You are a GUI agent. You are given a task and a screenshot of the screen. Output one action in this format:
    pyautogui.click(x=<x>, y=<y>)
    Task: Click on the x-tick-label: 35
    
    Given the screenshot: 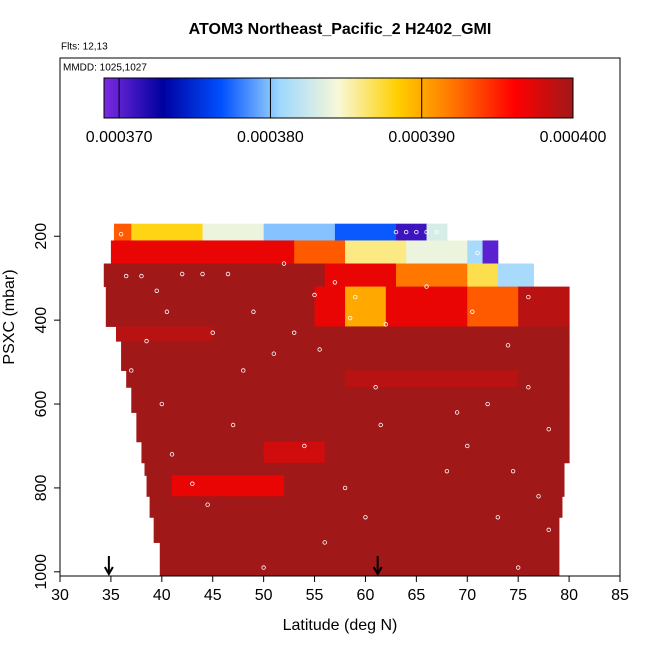 What is the action you would take?
    pyautogui.click(x=111, y=595)
    